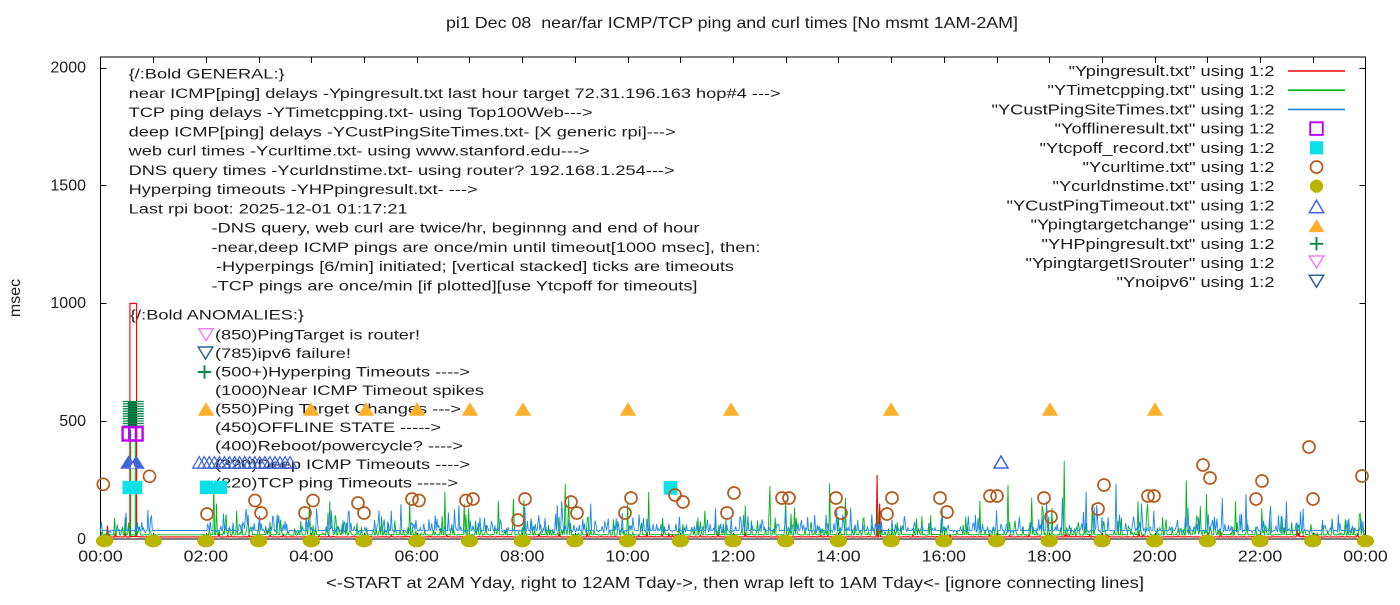 This screenshot has width=1400, height=605. I want to click on svg-text: "Ycurltime.txt" using 1:2, so click(1179, 168).